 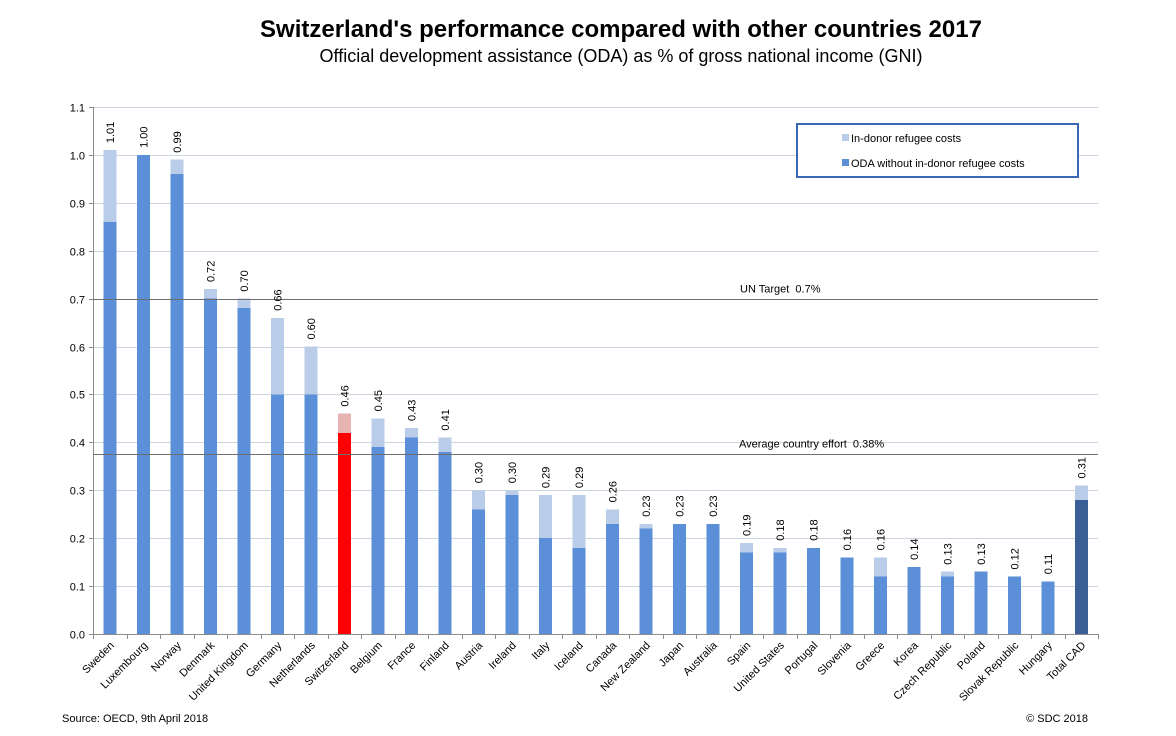 What do you see at coordinates (478, 500) in the screenshot?
I see `bar-austria-refugee` at bounding box center [478, 500].